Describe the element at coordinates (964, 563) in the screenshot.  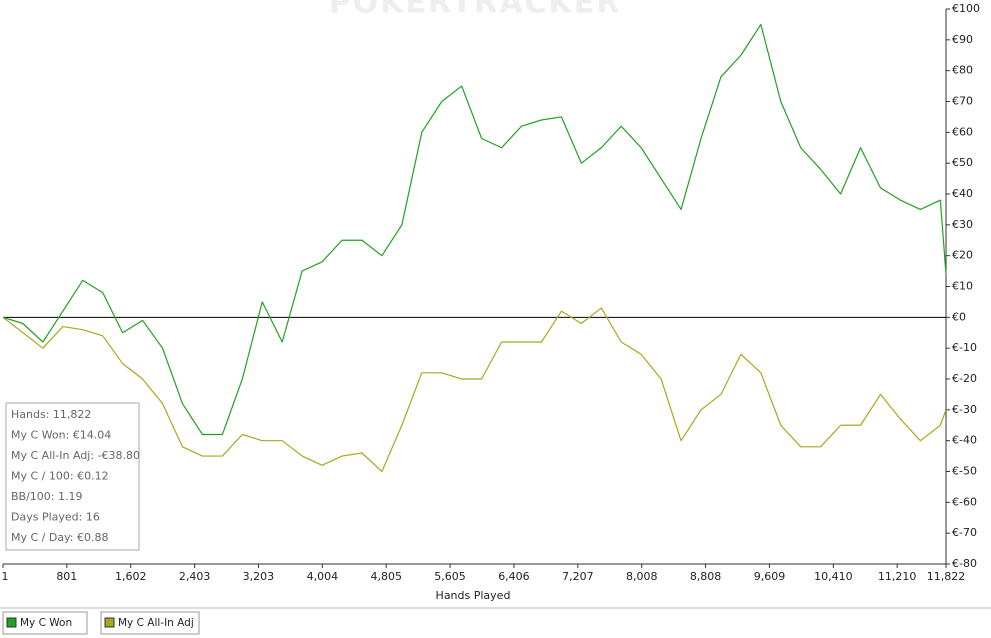
I see `y-tick-label: €-80` at that location.